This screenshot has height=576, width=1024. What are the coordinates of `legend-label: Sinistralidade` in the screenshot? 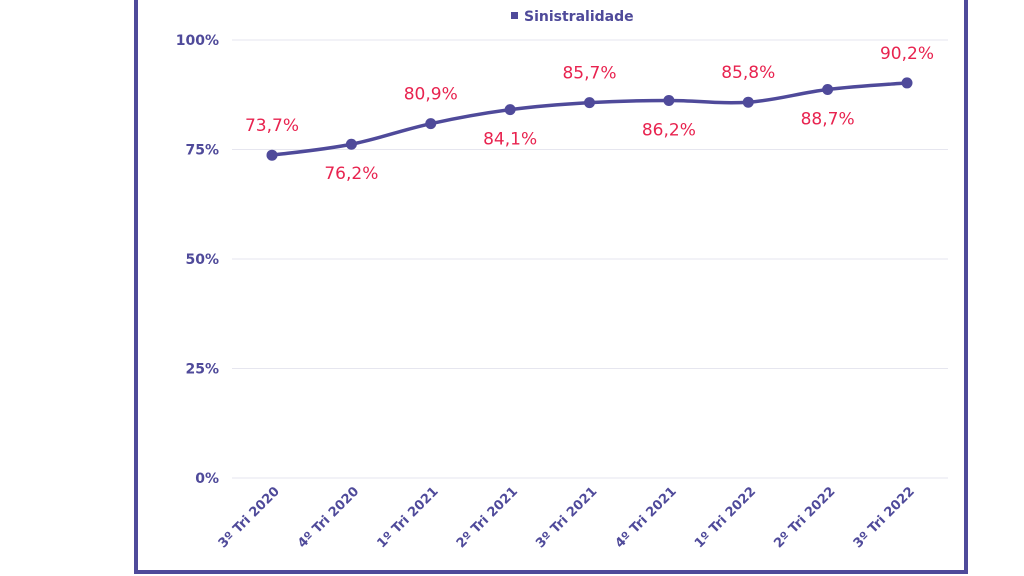 It's located at (579, 17).